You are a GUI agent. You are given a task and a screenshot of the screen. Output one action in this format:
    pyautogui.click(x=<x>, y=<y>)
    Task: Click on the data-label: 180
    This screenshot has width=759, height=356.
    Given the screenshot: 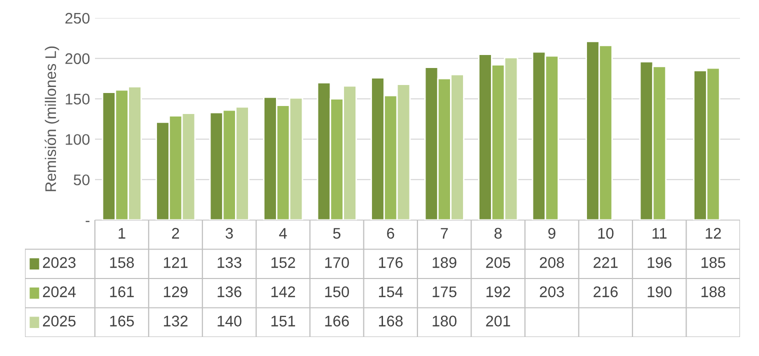 What is the action you would take?
    pyautogui.click(x=444, y=321)
    